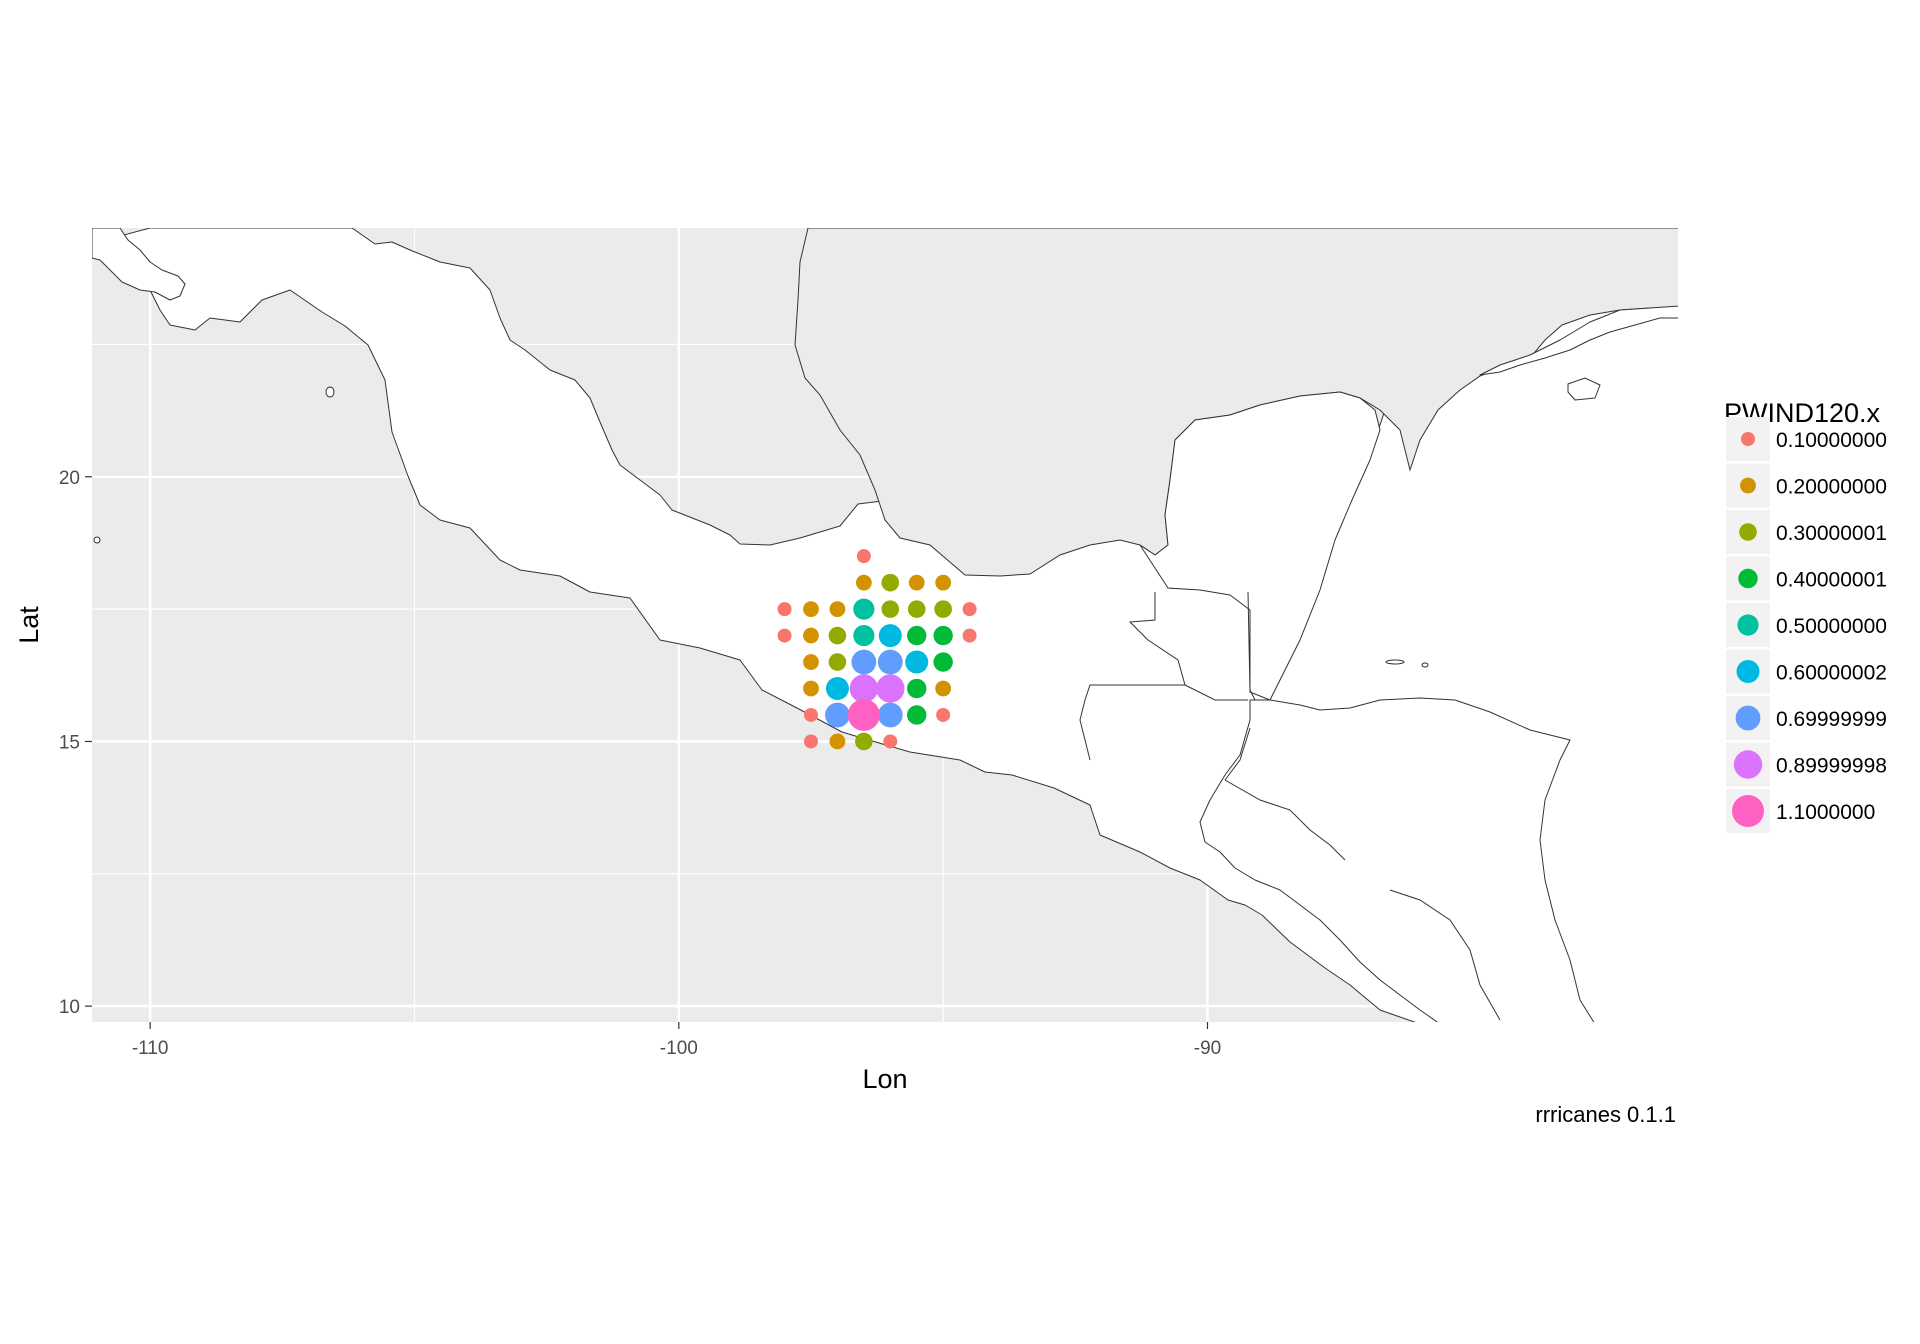  I want to click on x-axis: -110 -100 -90, so click(676, 1040).